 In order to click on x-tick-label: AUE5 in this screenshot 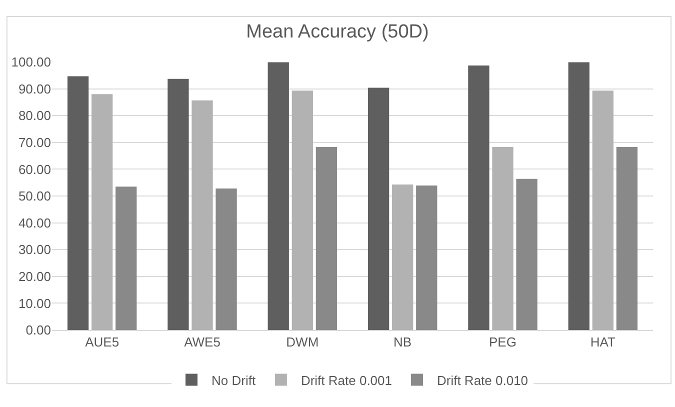, I will do `click(102, 342)`.